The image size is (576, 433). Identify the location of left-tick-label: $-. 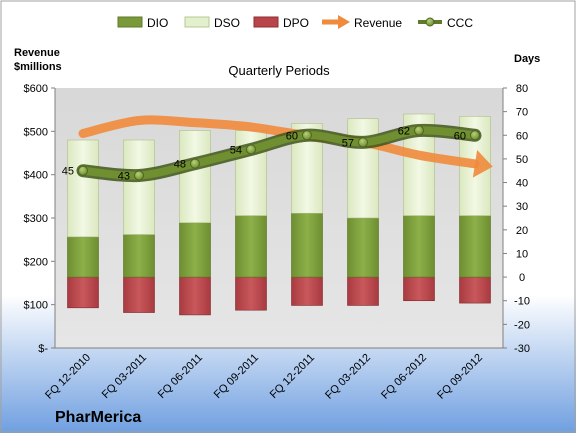
(43, 349).